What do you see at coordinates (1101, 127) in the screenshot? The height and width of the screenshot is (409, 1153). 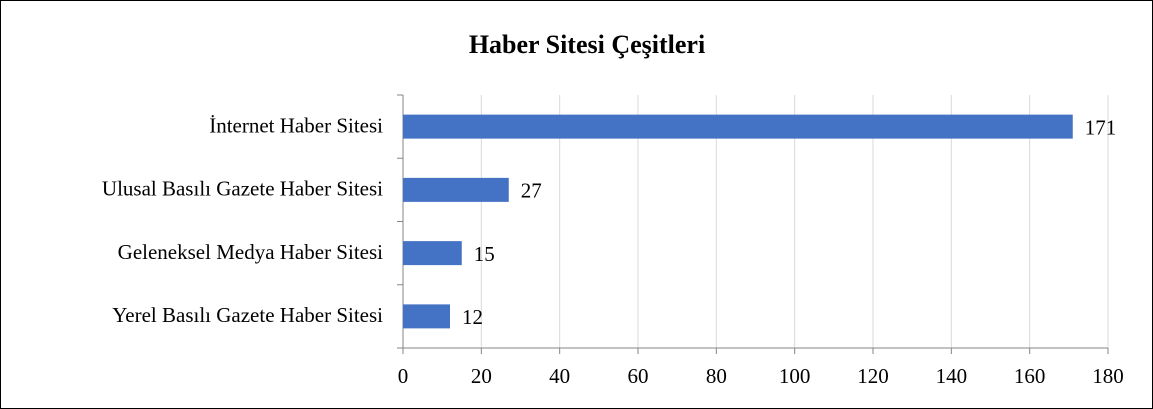 I see `data-label: 171` at bounding box center [1101, 127].